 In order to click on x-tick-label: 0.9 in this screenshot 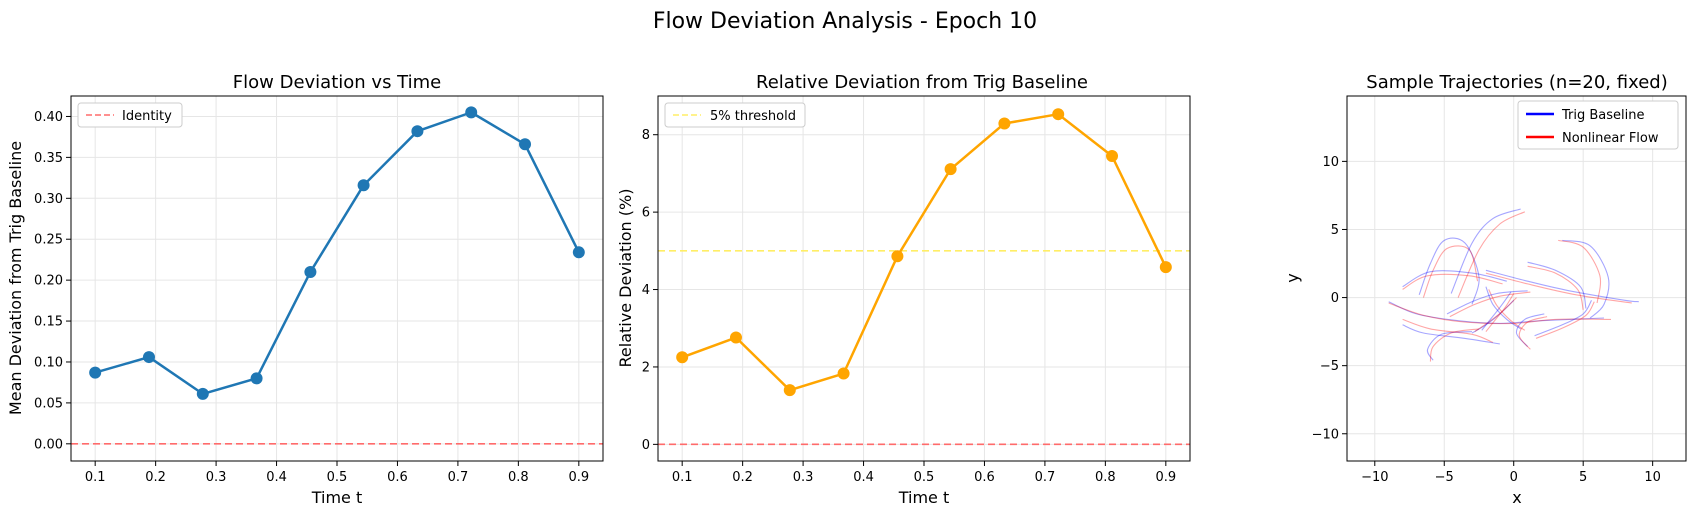, I will do `click(578, 477)`.